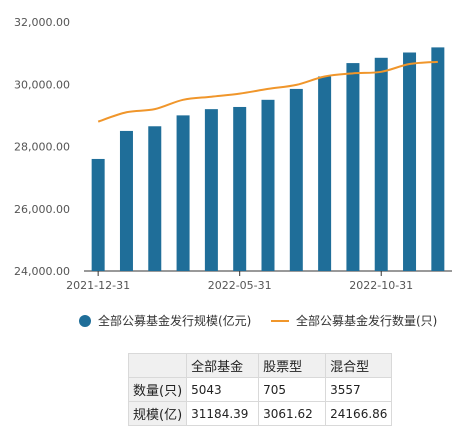 This screenshot has width=459, height=429. I want to click on row-label: 规模(亿), so click(157, 413).